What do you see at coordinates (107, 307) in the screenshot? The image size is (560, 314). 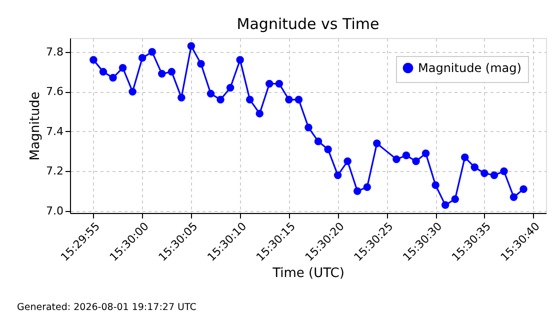 I see `text: Generated: 2026-08-01 19:17:27 UTC` at bounding box center [107, 307].